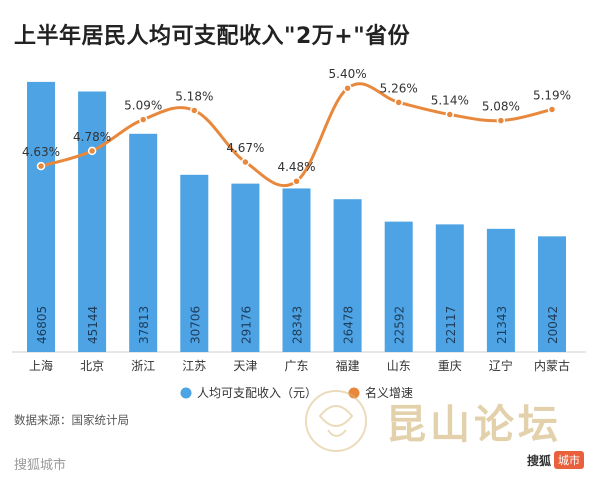  What do you see at coordinates (195, 325) in the screenshot?
I see `bar-value-label: 30706` at bounding box center [195, 325].